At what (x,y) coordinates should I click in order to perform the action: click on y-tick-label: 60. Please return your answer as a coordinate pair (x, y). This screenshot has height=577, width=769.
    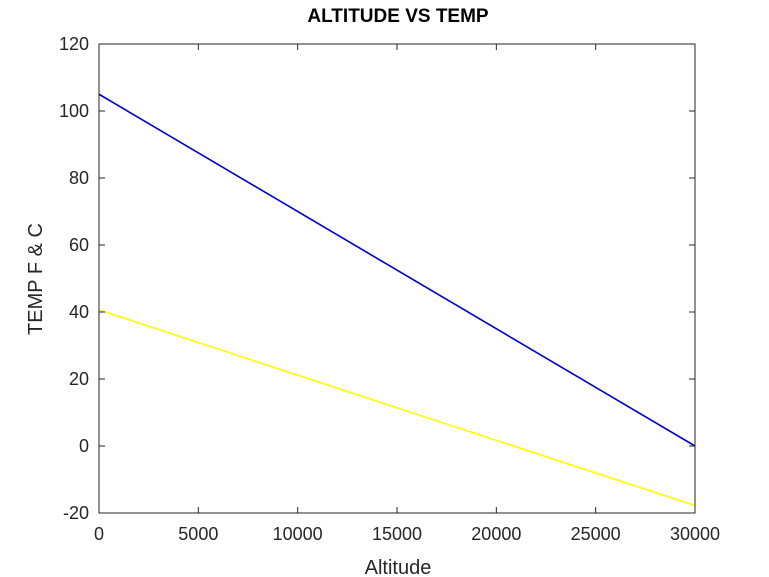
    Looking at the image, I should click on (79, 245).